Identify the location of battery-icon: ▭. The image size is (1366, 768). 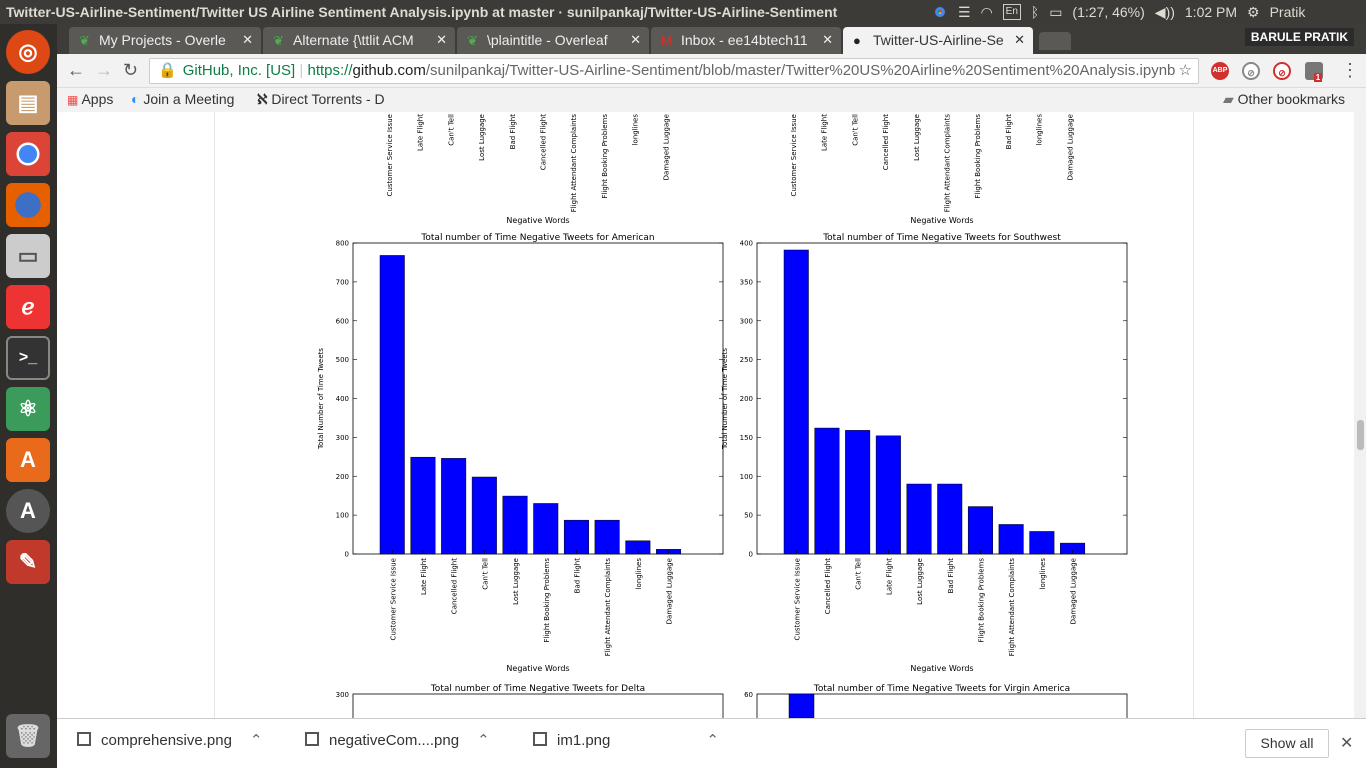
(1056, 11).